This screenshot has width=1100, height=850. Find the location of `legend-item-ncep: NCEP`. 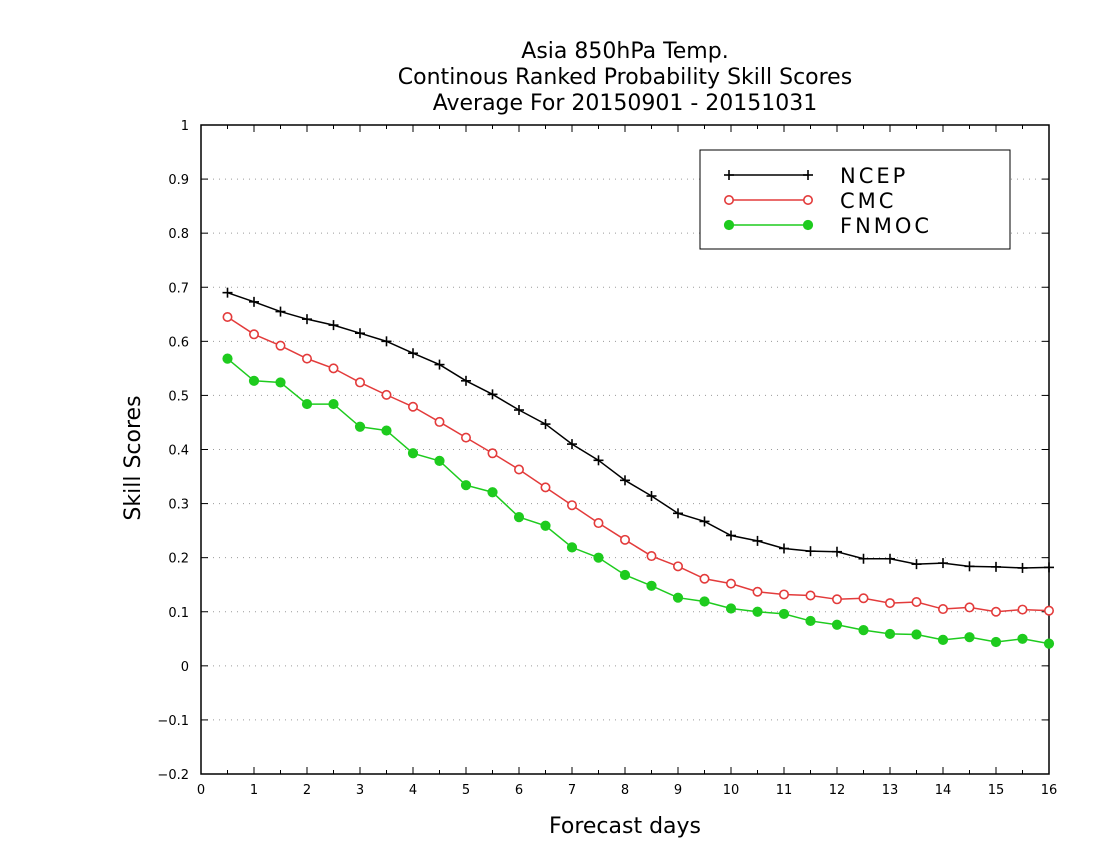

legend-item-ncep: NCEP is located at coordinates (814, 176).